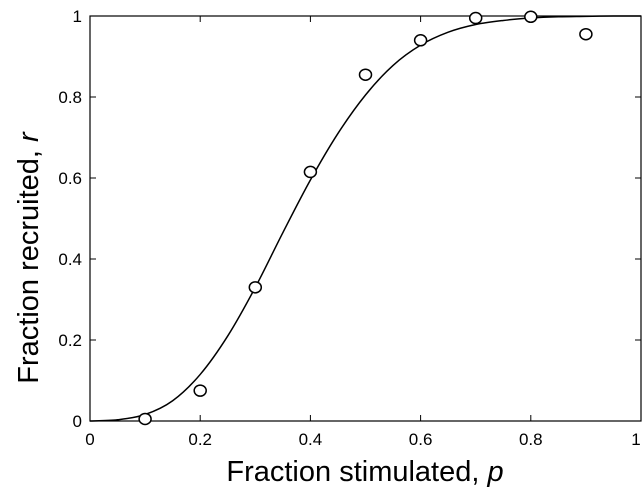 The image size is (642, 489). I want to click on y-tick-label: 1, so click(77, 16).